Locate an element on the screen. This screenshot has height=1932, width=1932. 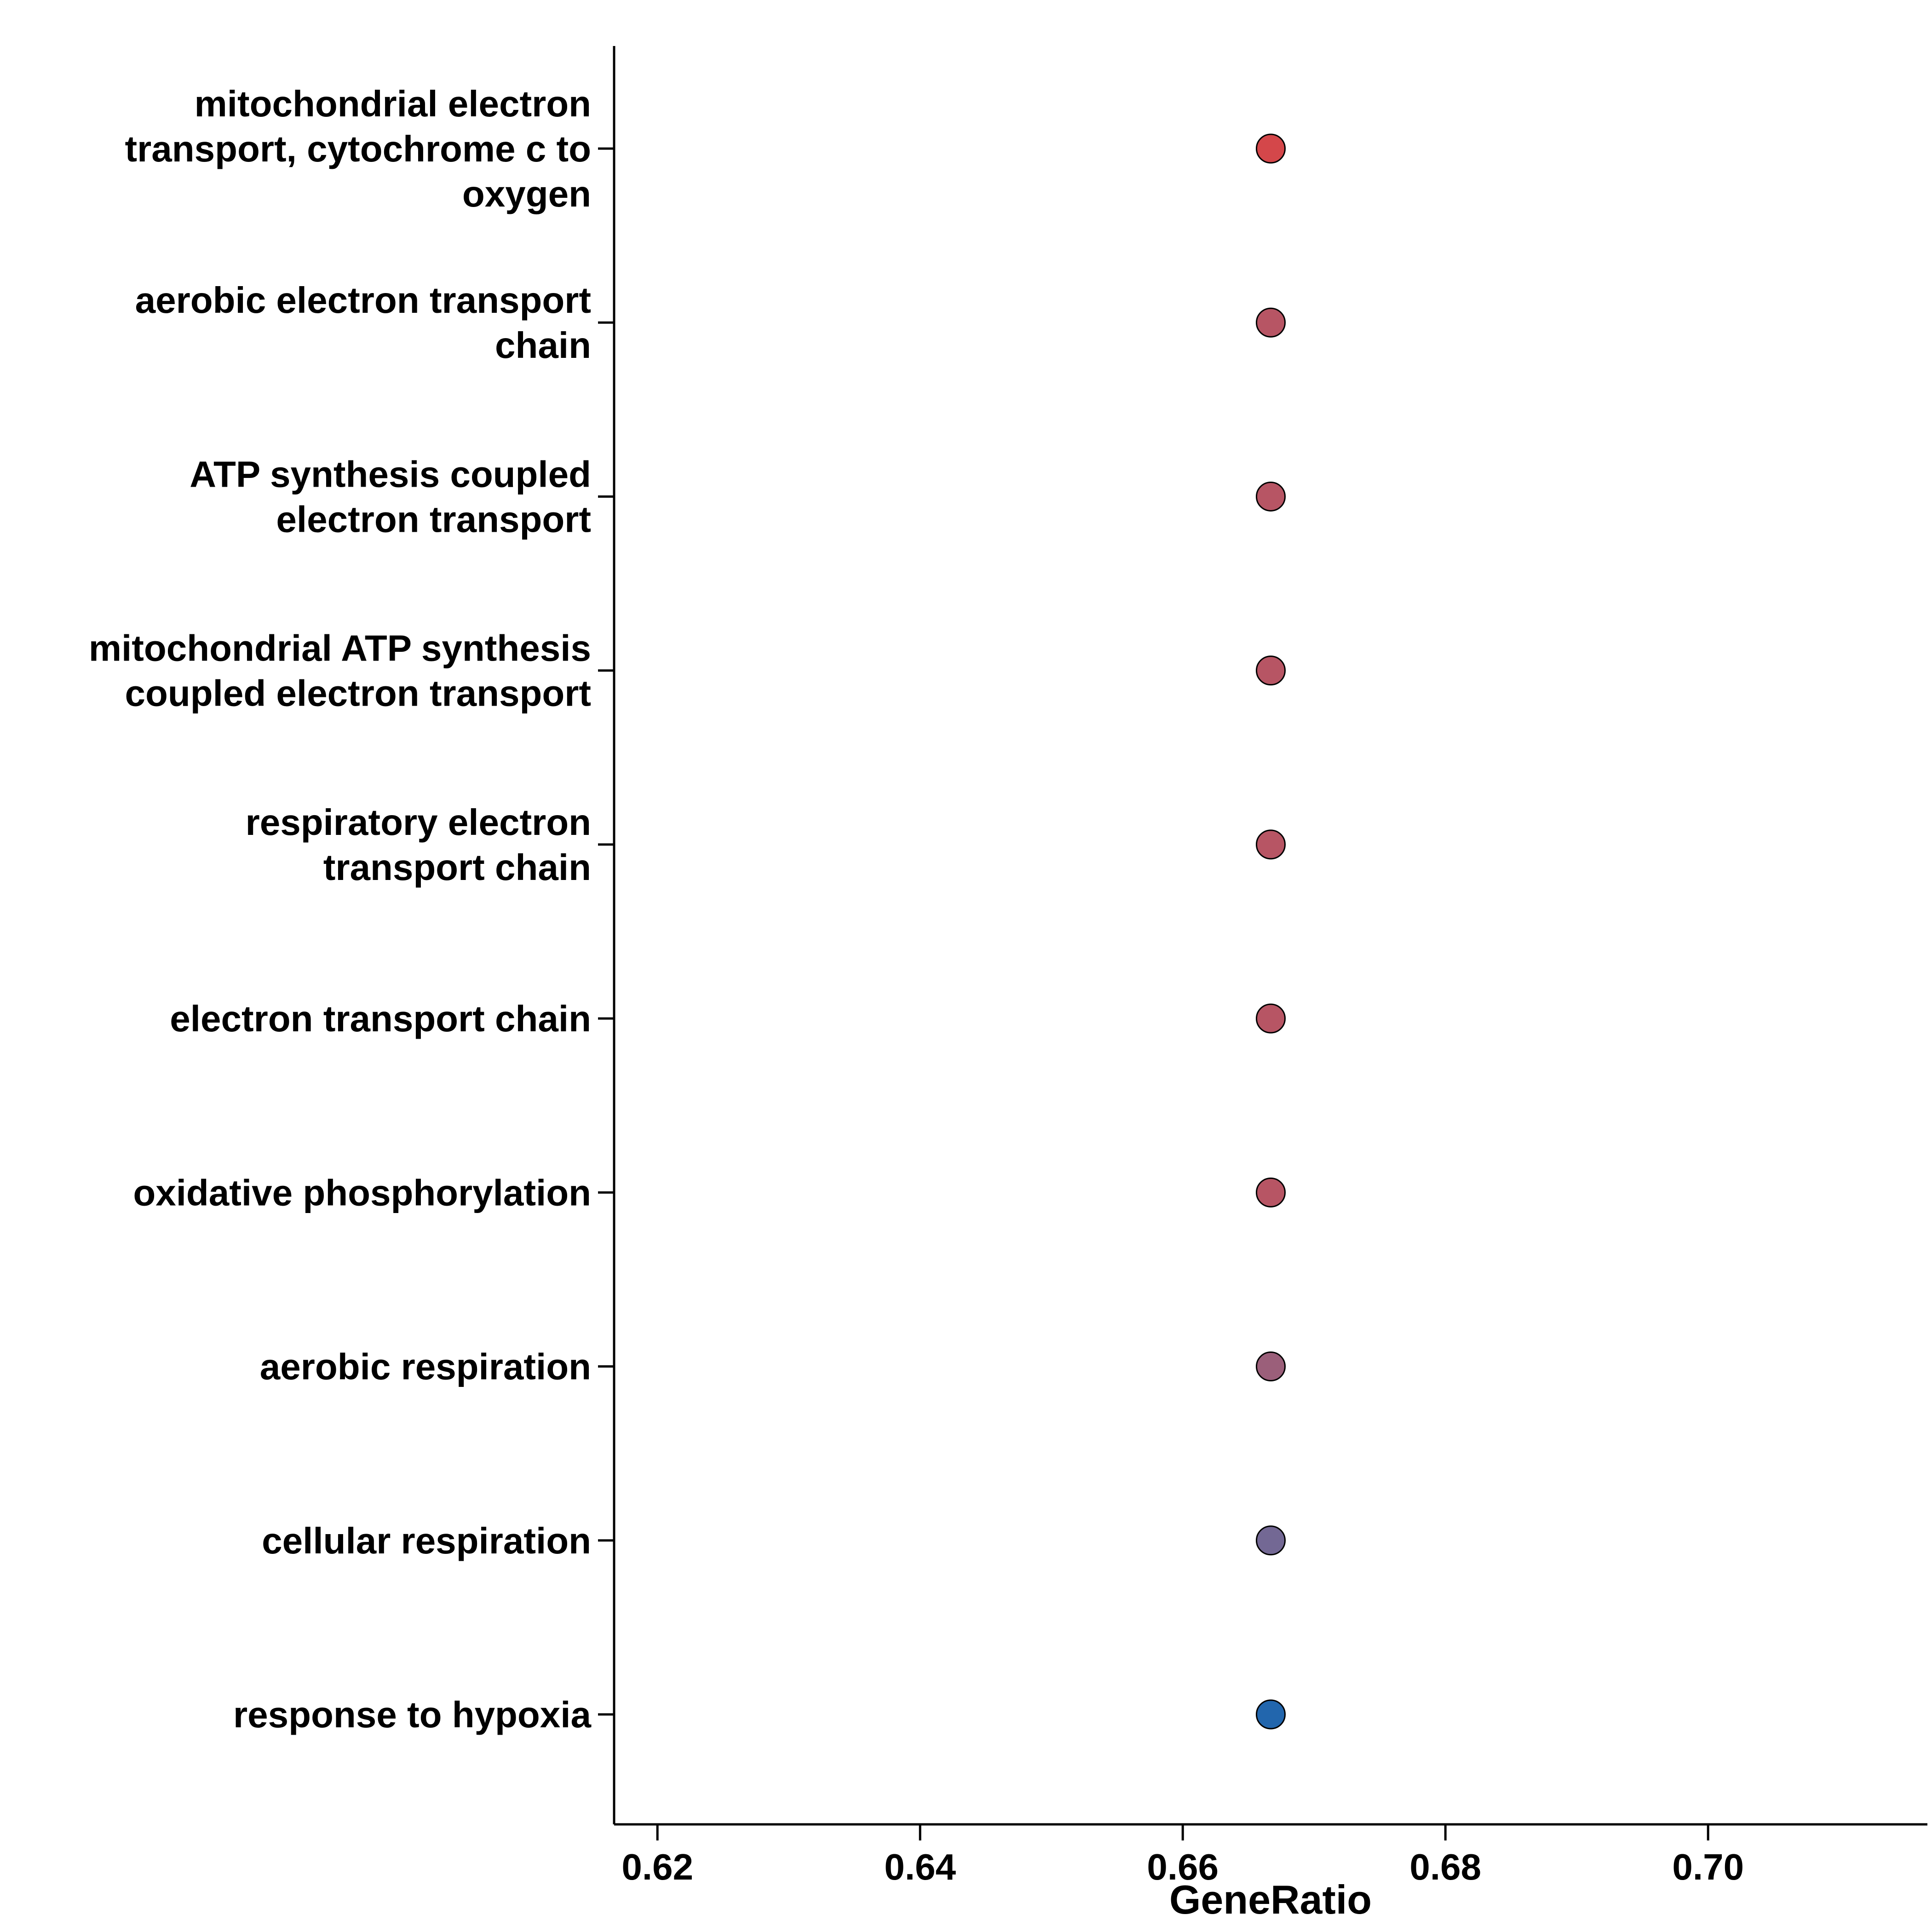
x-axis-tick-labels: 0.62 0.64 0.66 0.68 0.70 is located at coordinates (1182, 1866).